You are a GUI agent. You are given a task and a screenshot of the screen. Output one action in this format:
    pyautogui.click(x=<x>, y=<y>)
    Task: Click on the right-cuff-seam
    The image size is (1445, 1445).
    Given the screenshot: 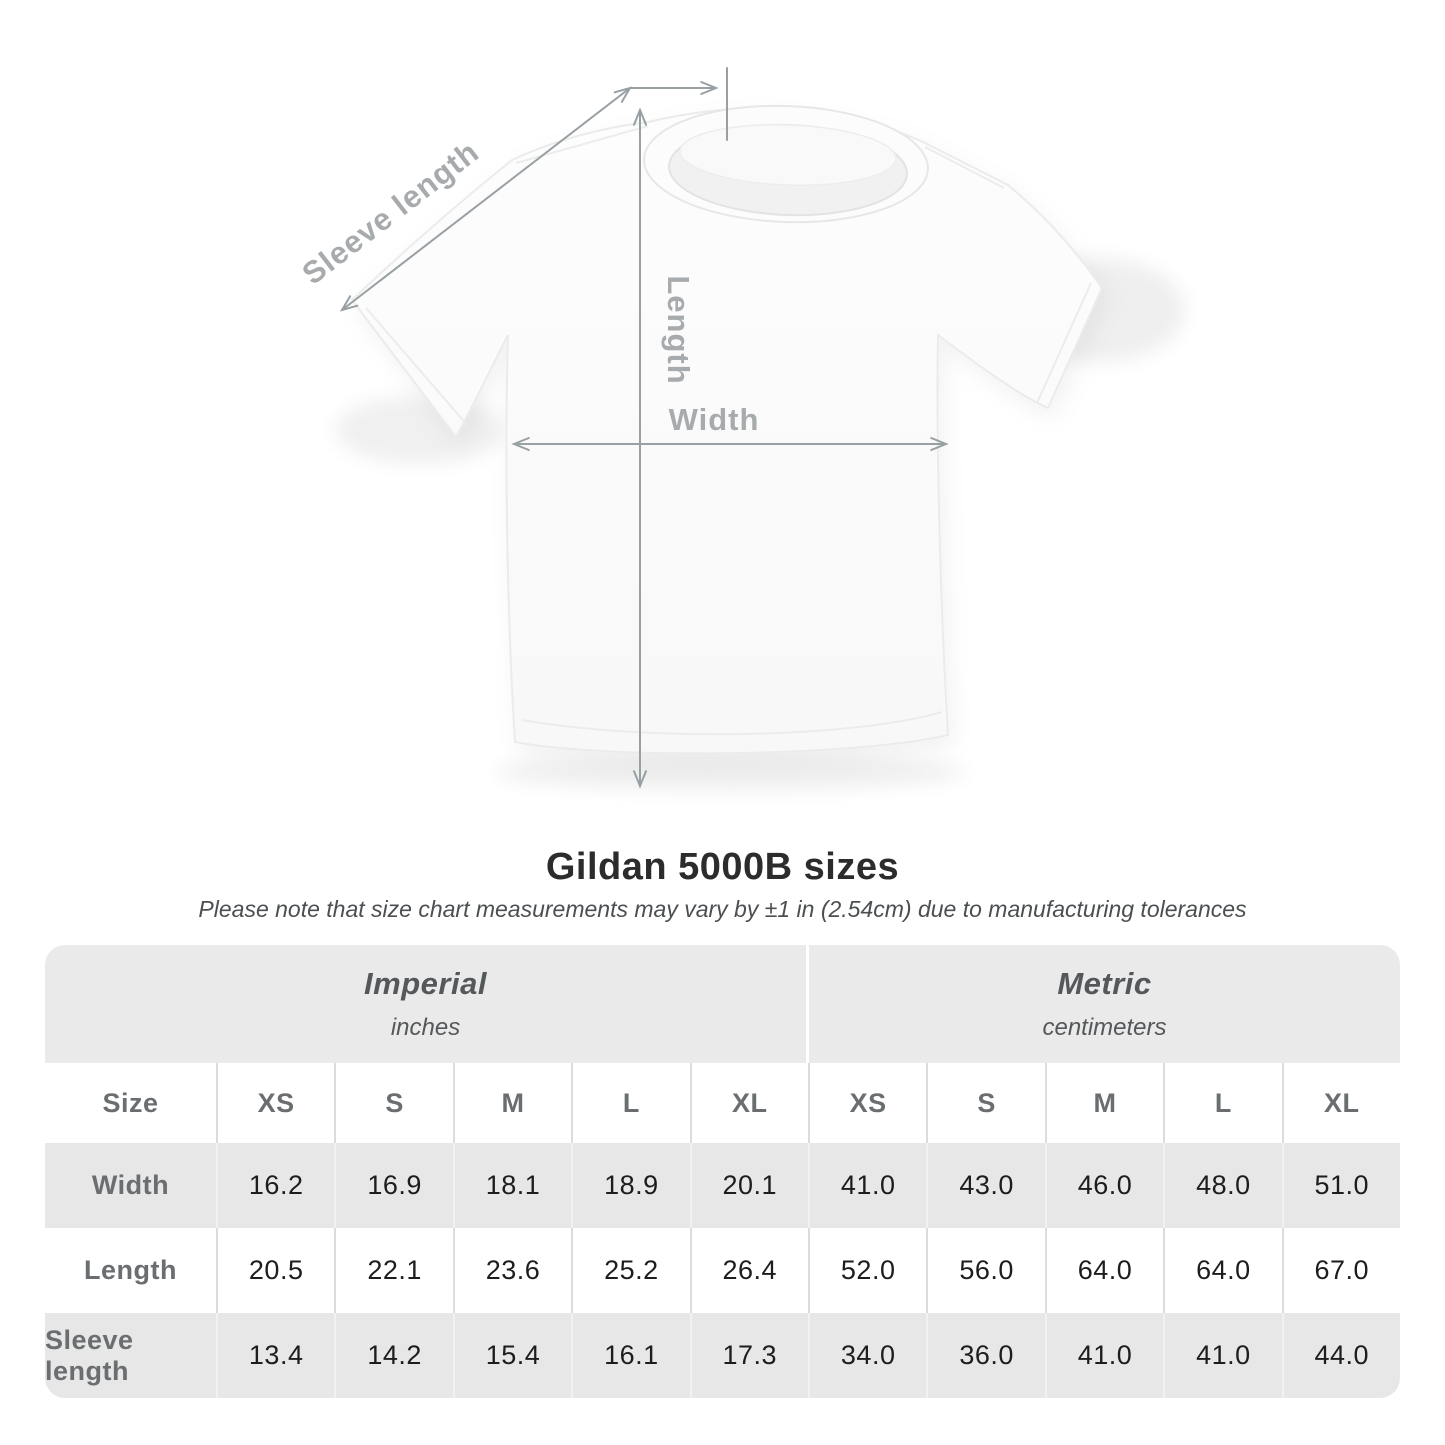 What is the action you would take?
    pyautogui.click(x=1064, y=343)
    